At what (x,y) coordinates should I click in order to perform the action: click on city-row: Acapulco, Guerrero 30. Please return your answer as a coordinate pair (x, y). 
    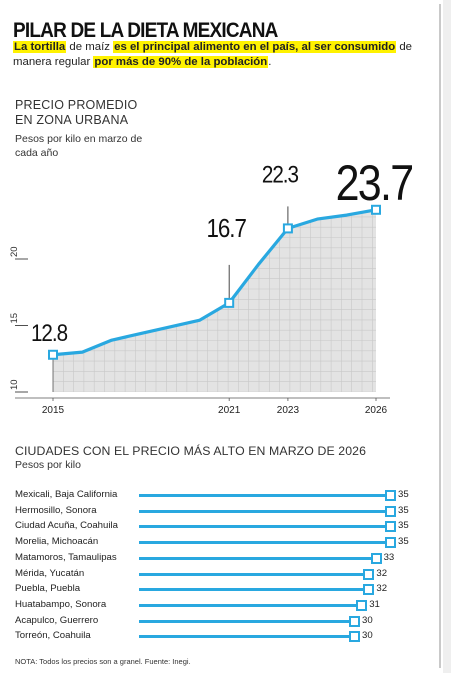
    Looking at the image, I should click on (220, 621).